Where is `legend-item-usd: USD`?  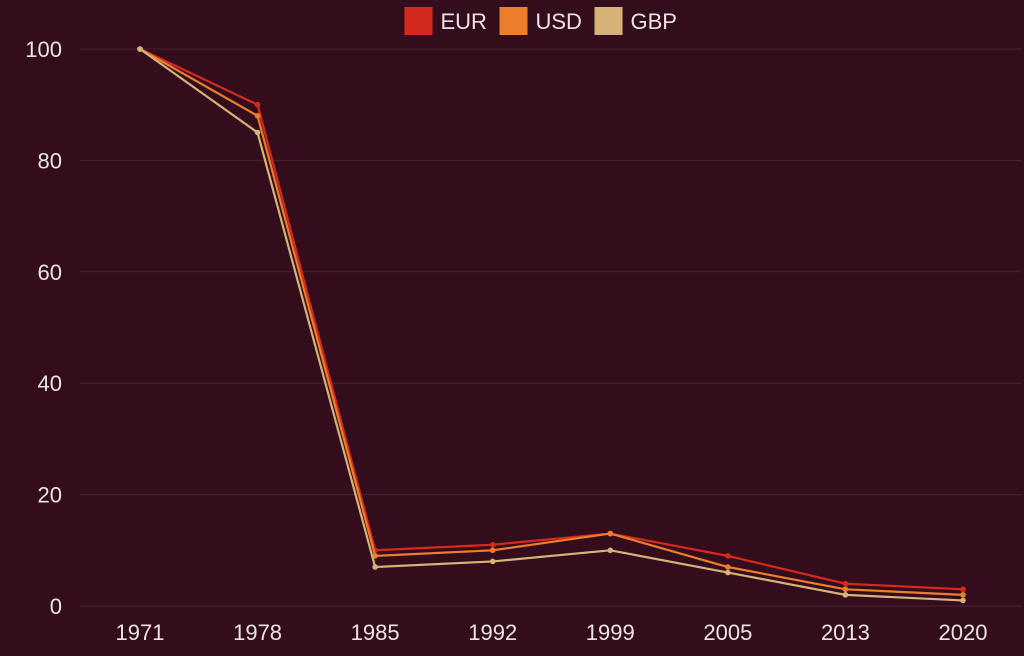 legend-item-usd: USD is located at coordinates (540, 21).